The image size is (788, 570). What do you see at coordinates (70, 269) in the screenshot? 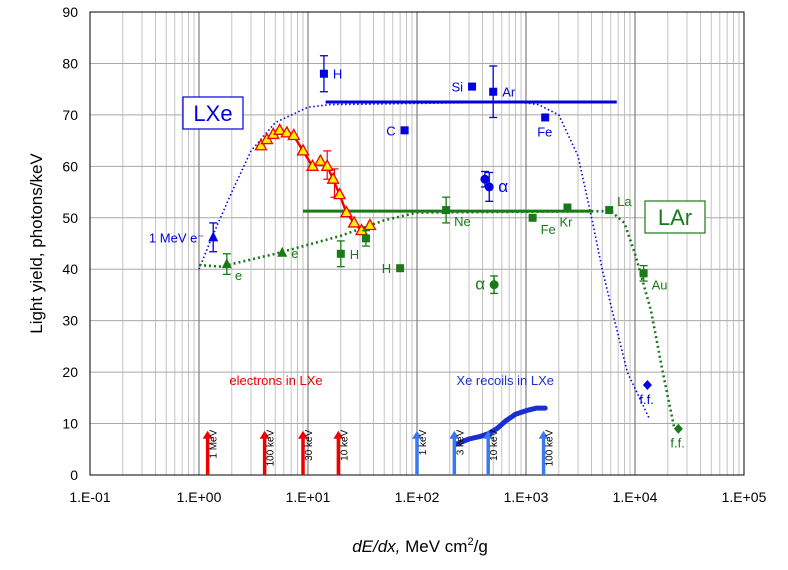
I see `y-tick-label: 40` at bounding box center [70, 269].